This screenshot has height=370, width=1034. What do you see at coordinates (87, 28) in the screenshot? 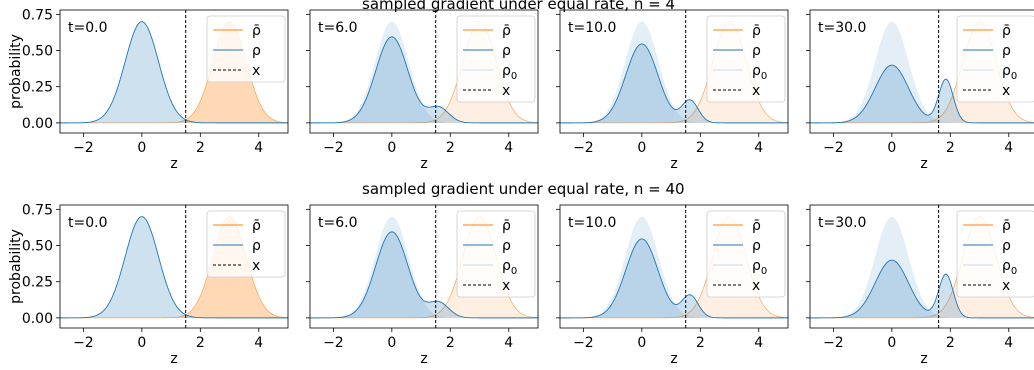
I see `time-annotation: t=0.0` at bounding box center [87, 28].